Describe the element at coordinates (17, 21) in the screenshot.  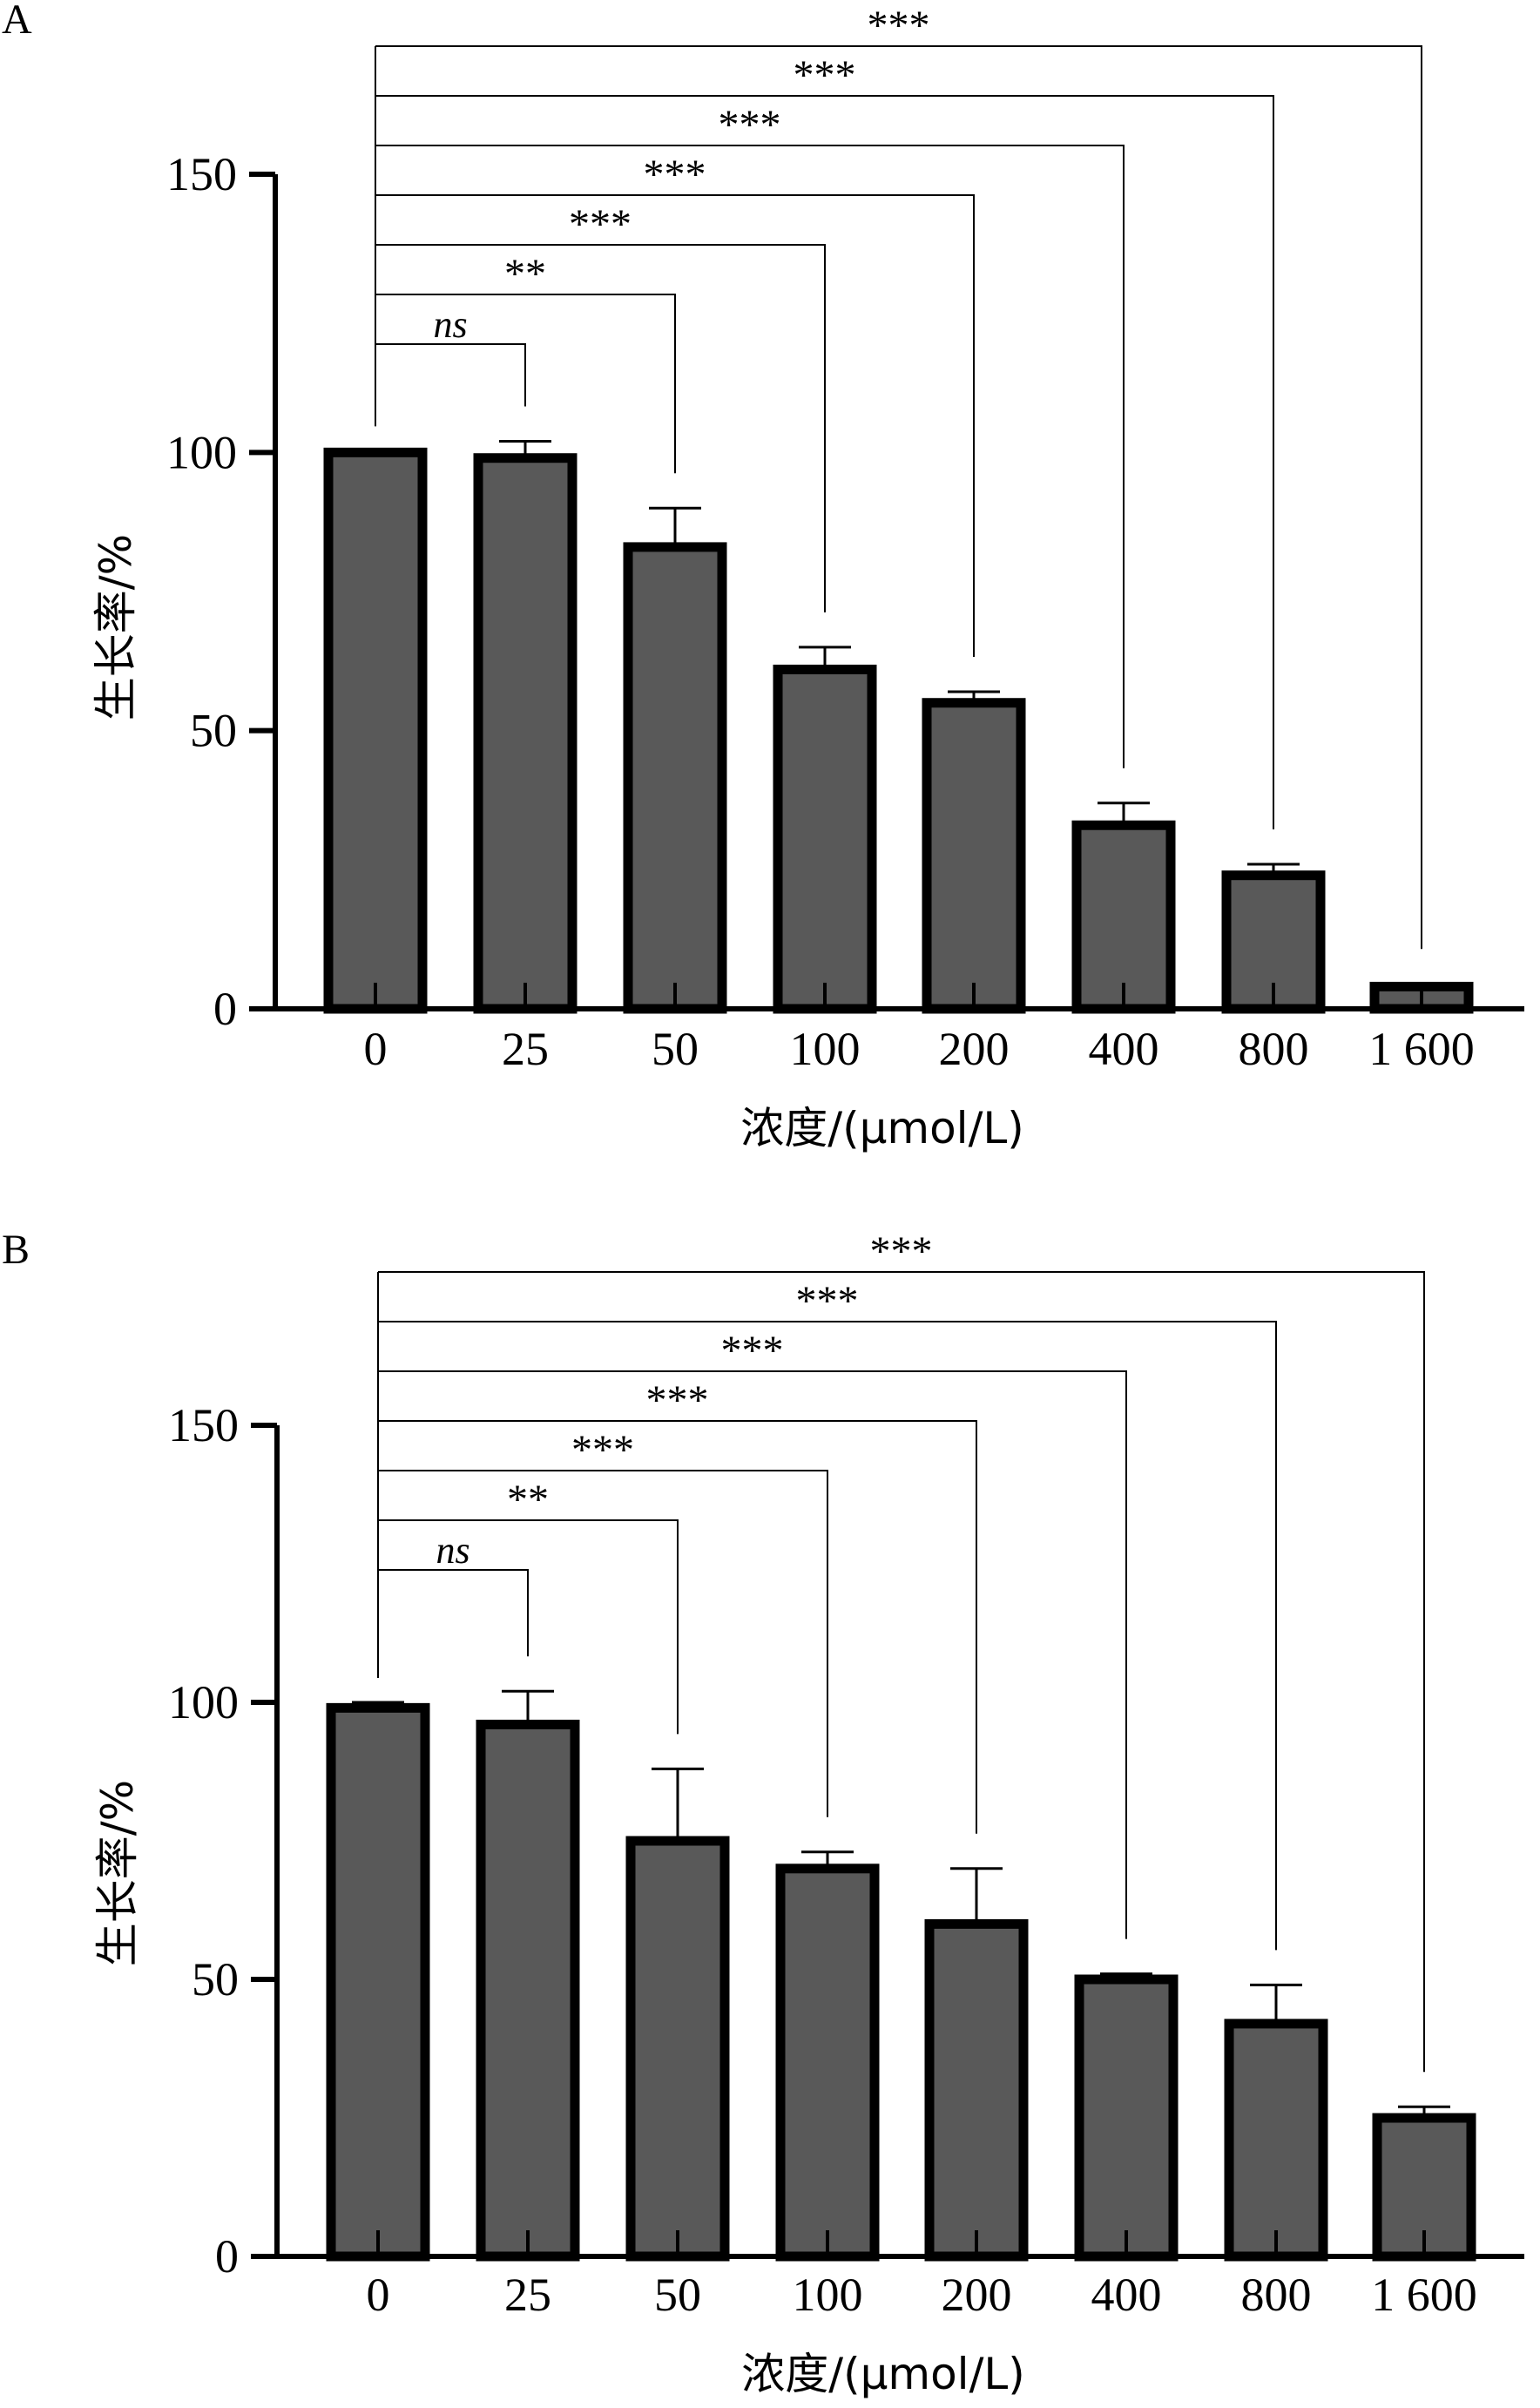
I see `panel-label: A` at that location.